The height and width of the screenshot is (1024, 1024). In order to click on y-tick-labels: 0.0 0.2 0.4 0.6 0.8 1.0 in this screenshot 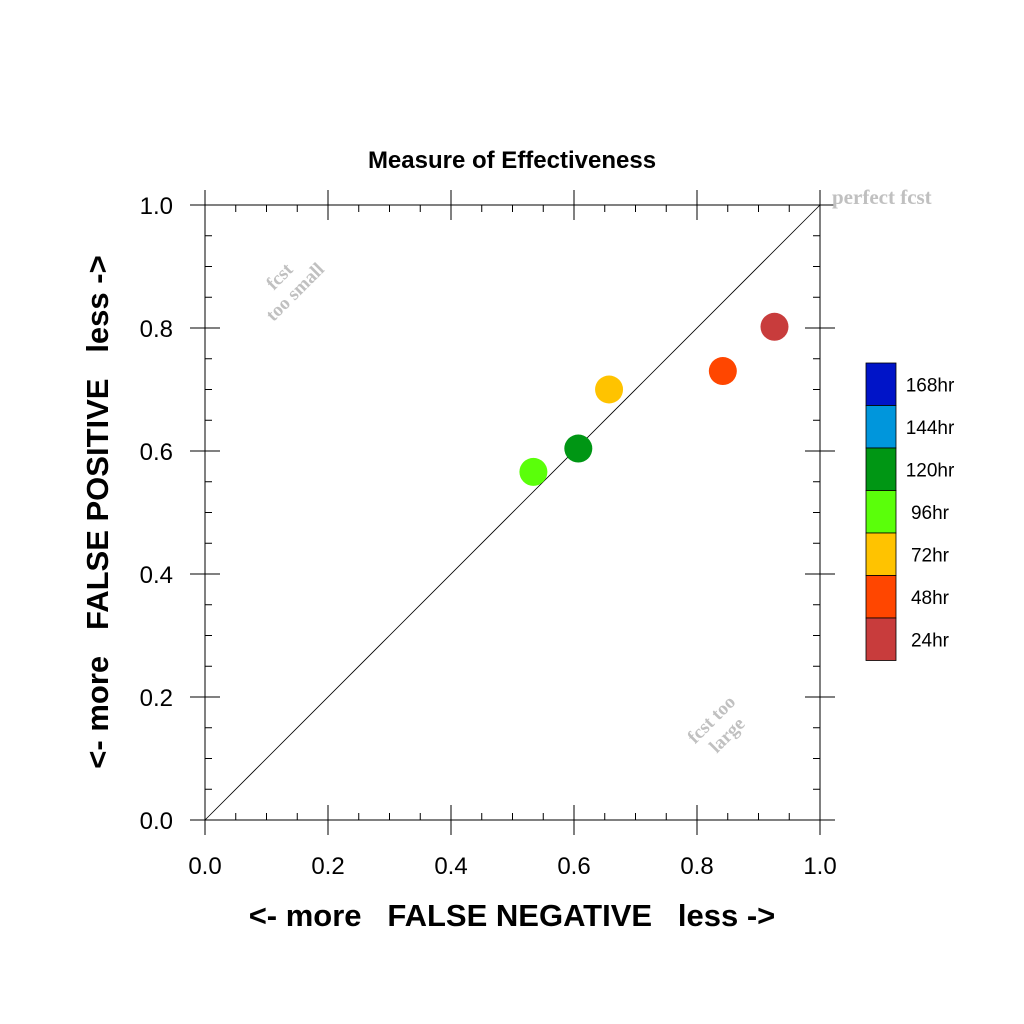, I will do `click(156, 514)`.